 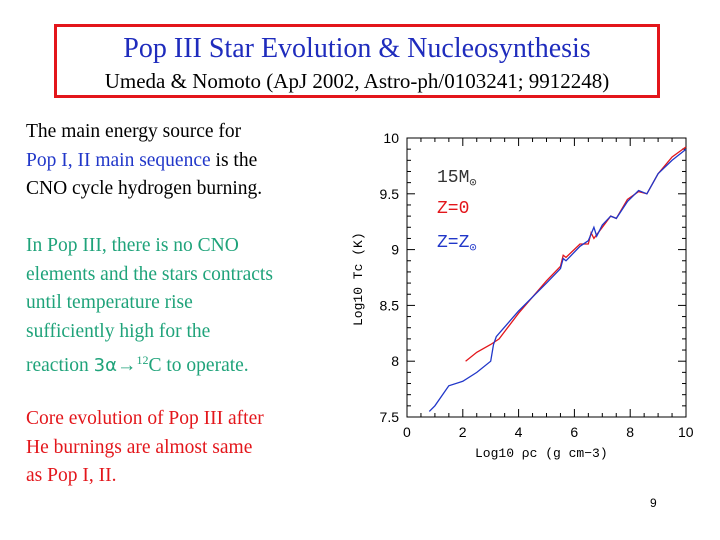 I want to click on para1-line2: Pop I, II main sequence is the, so click(x=144, y=161).